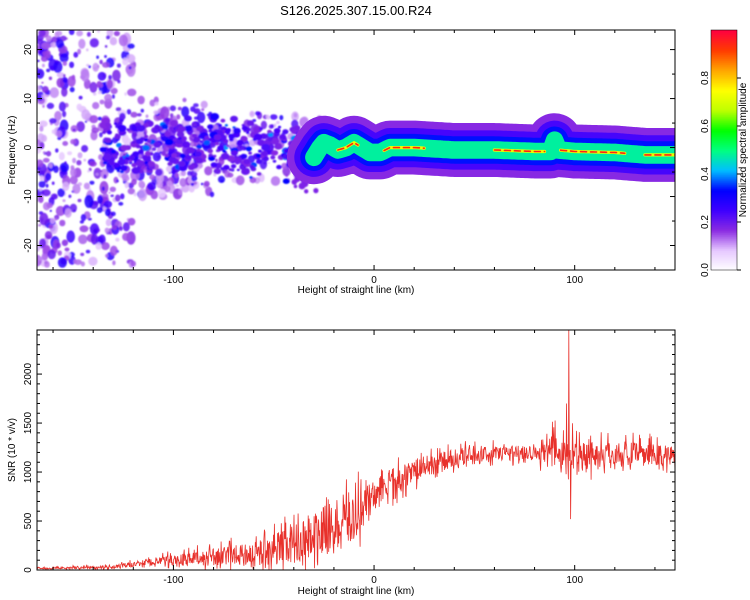  What do you see at coordinates (28, 196) in the screenshot?
I see `spec-ytick-label: -10` at bounding box center [28, 196].